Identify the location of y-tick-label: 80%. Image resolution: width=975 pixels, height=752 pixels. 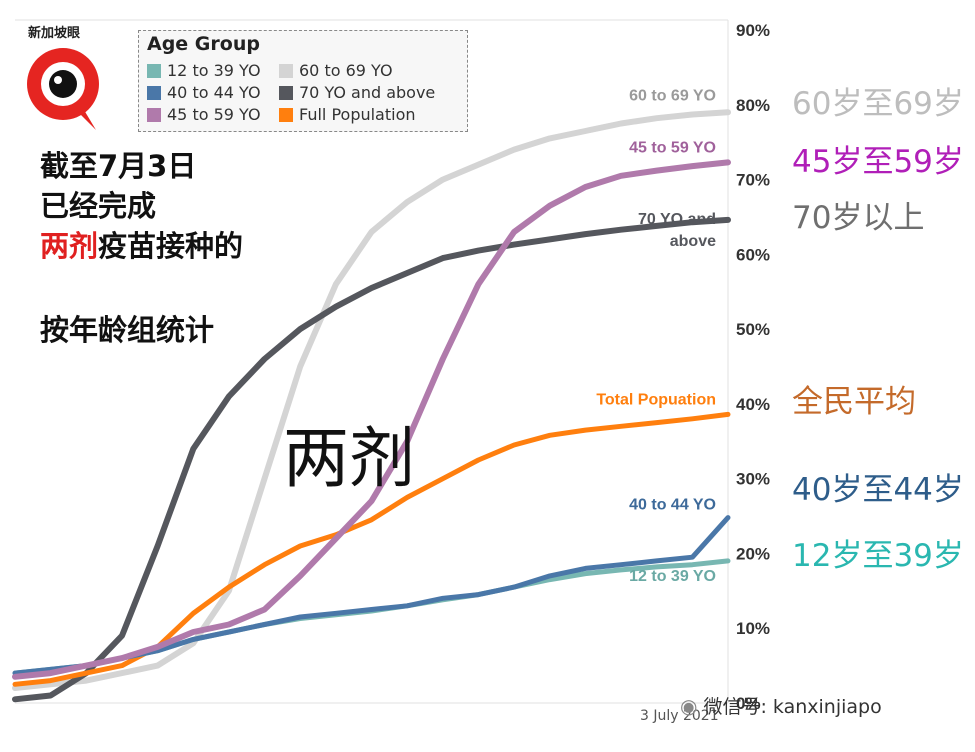
(753, 105).